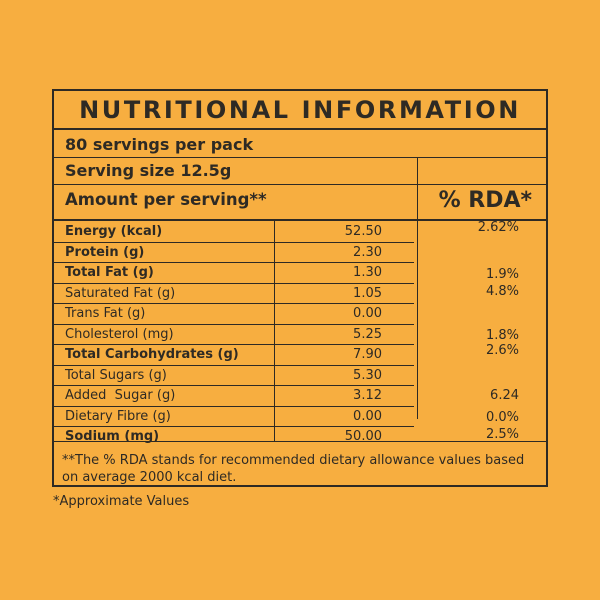 This screenshot has width=600, height=600. Describe the element at coordinates (367, 354) in the screenshot. I see `nutrient-value: 7.90` at that location.